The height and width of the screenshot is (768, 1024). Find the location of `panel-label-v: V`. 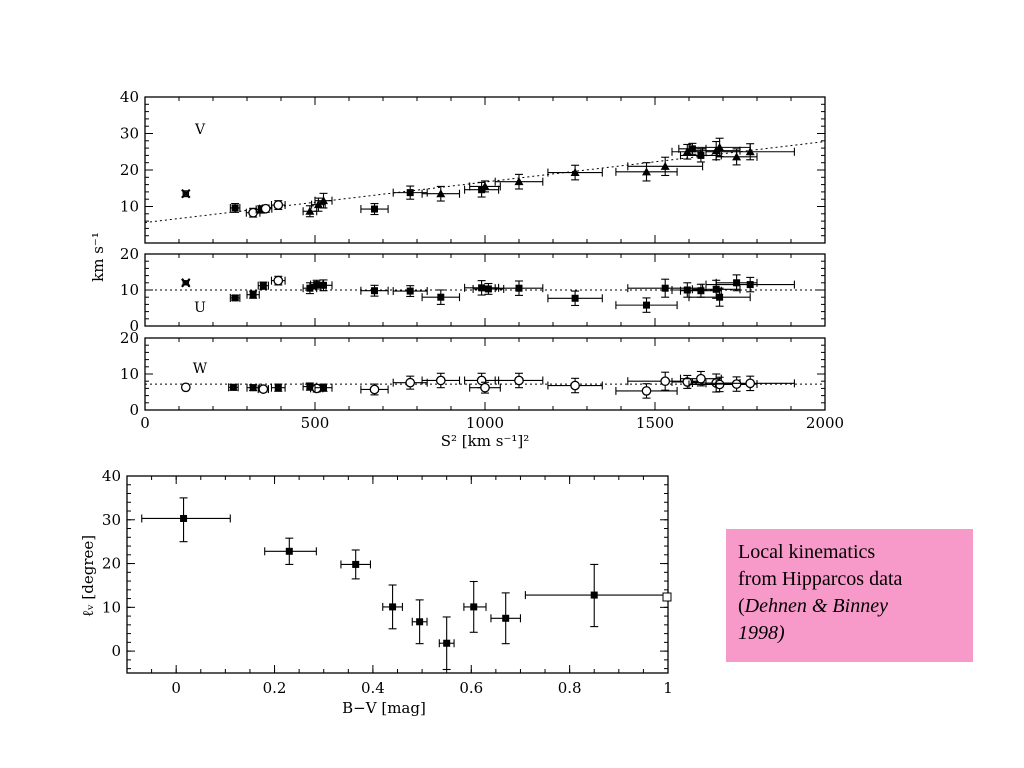

panel-label-v: V is located at coordinates (200, 130).